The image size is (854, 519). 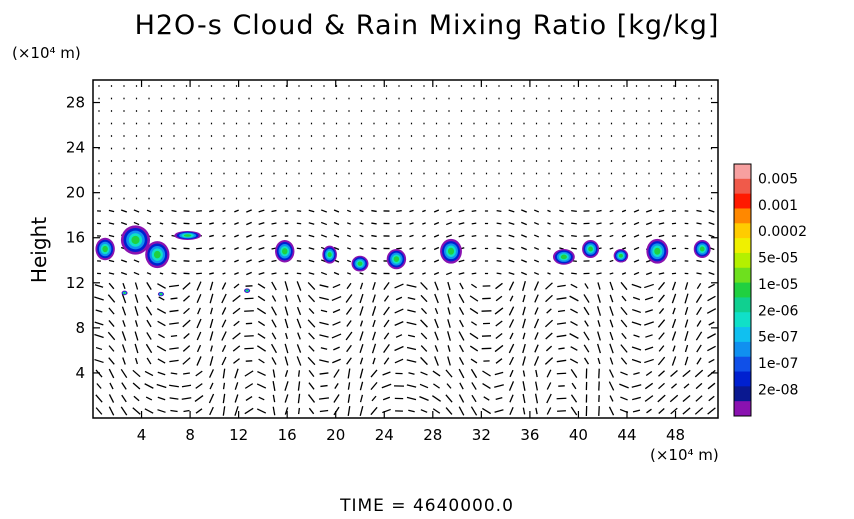 What do you see at coordinates (427, 506) in the screenshot?
I see `time-label: TIME = 4640000.0` at bounding box center [427, 506].